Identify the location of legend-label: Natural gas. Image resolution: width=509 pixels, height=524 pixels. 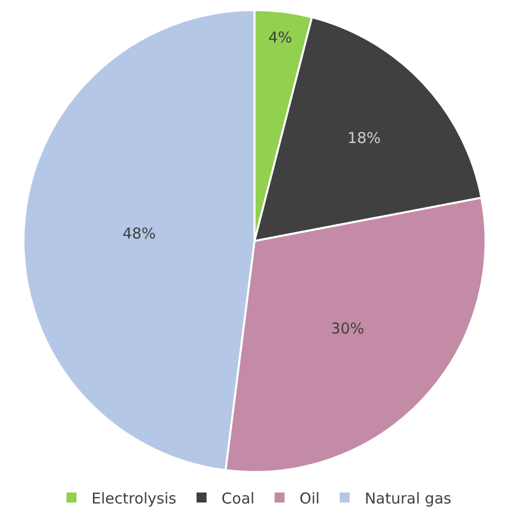
(408, 498).